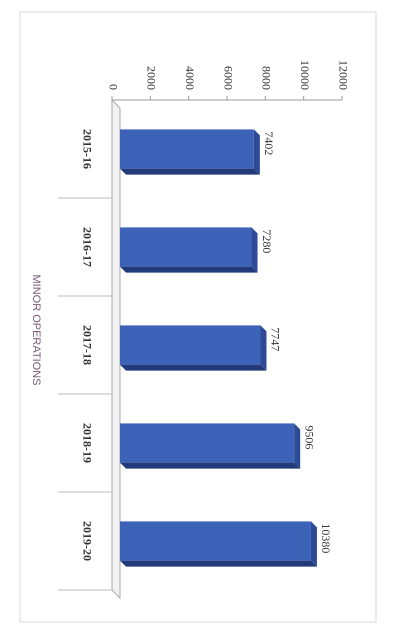  I want to click on value-label: 7280, so click(267, 241).